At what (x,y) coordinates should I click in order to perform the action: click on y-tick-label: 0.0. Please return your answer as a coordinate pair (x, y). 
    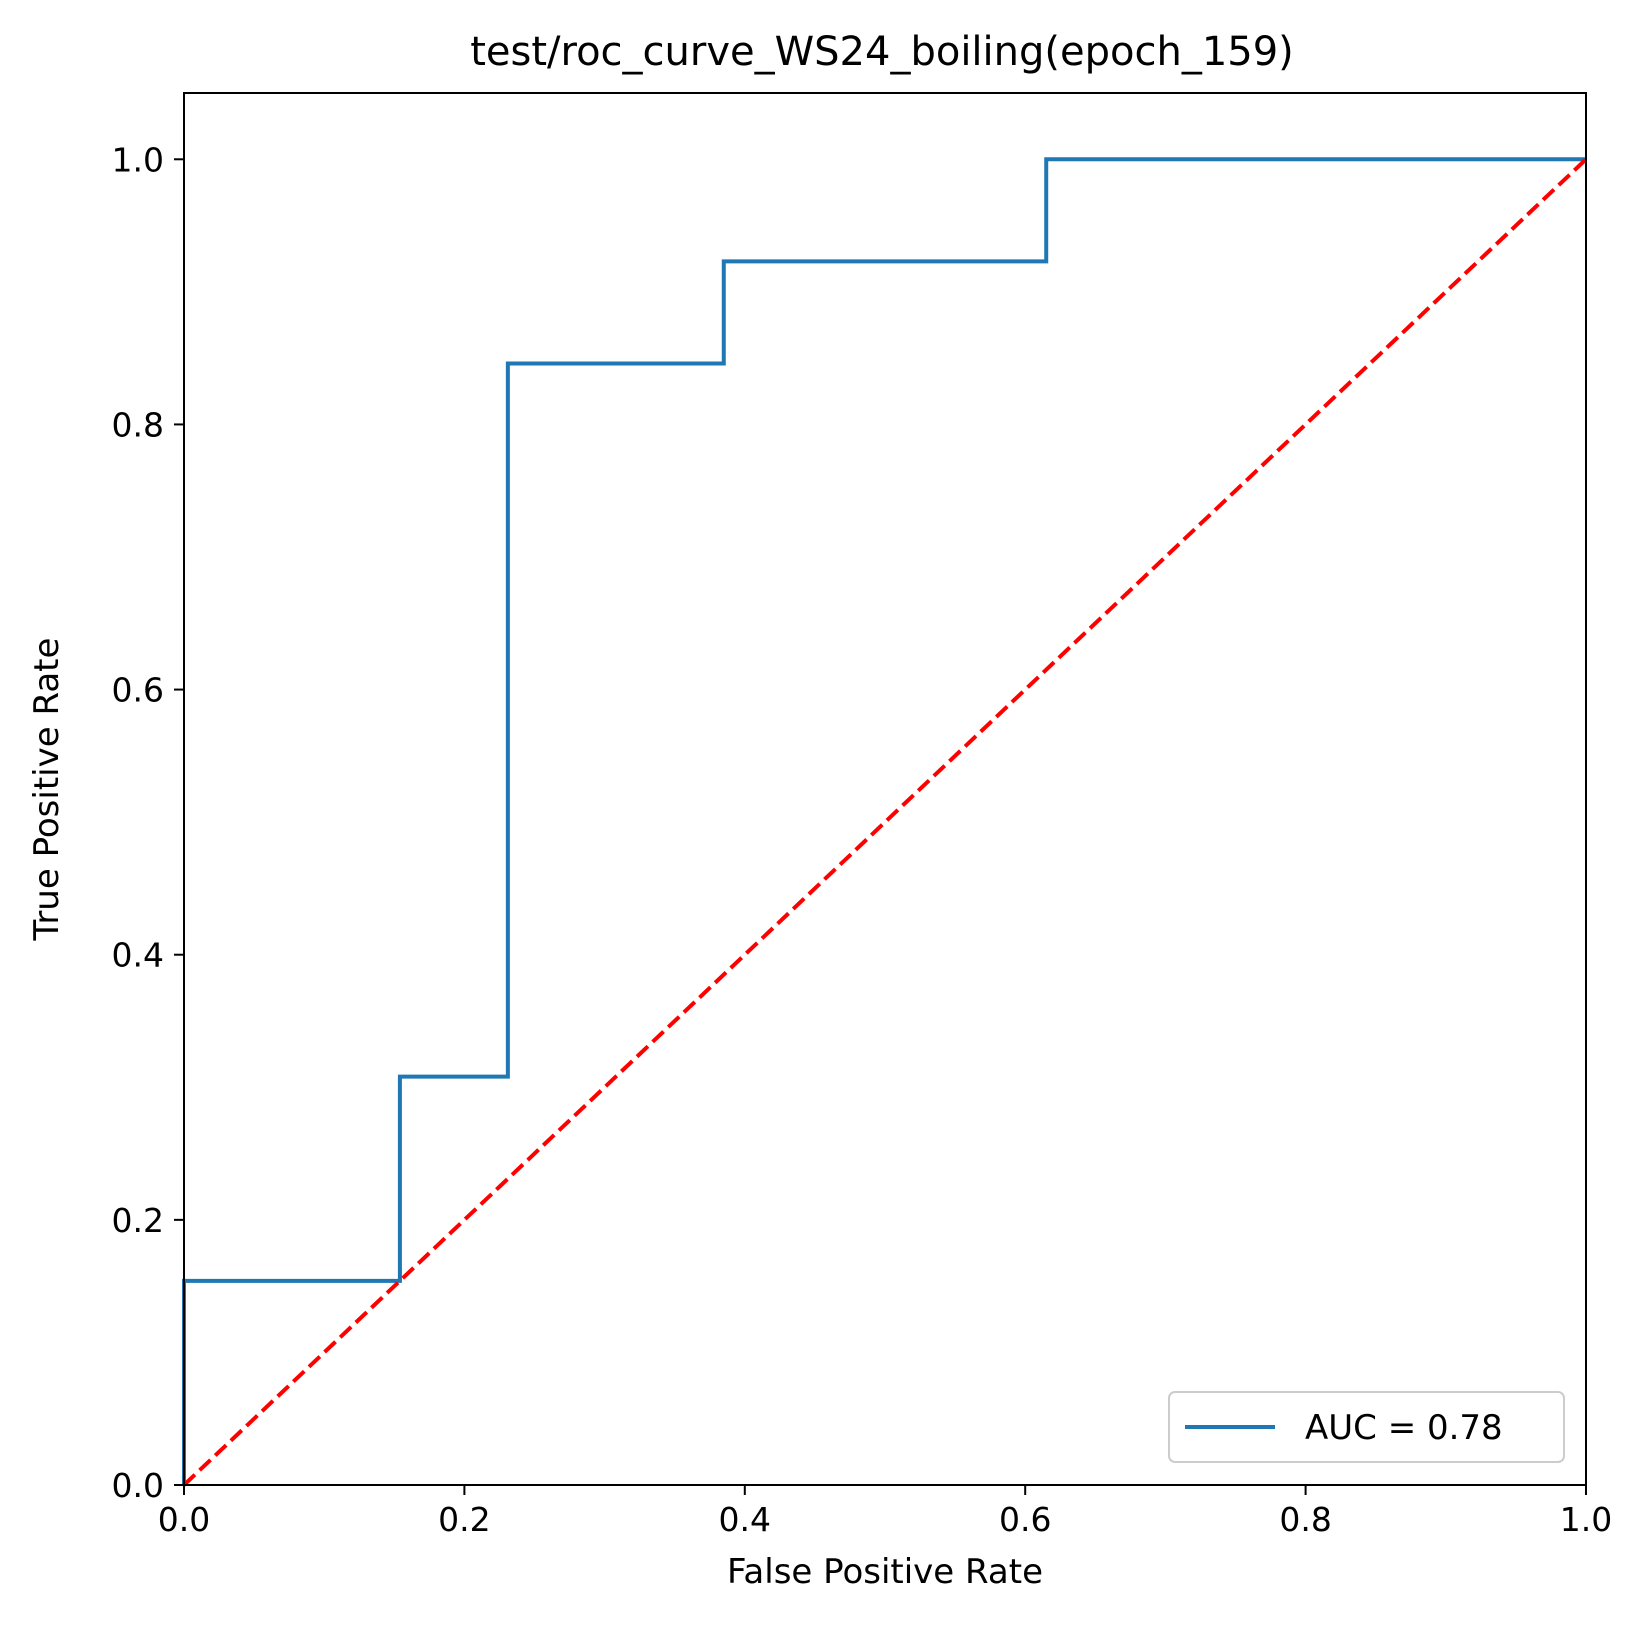
    Looking at the image, I should click on (138, 1485).